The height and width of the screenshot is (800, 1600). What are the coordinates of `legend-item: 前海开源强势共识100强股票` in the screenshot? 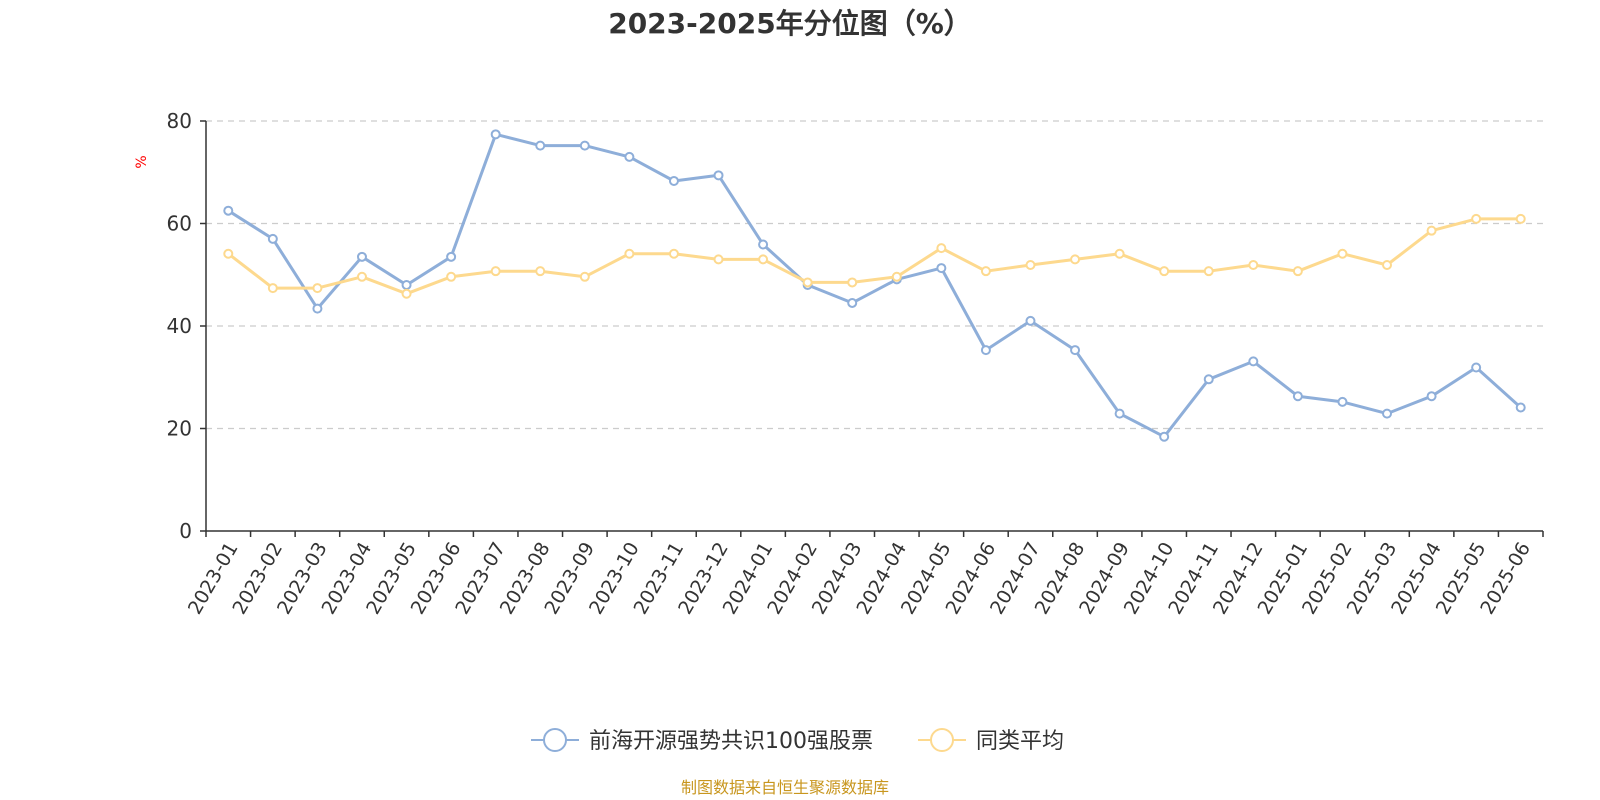 It's located at (702, 741).